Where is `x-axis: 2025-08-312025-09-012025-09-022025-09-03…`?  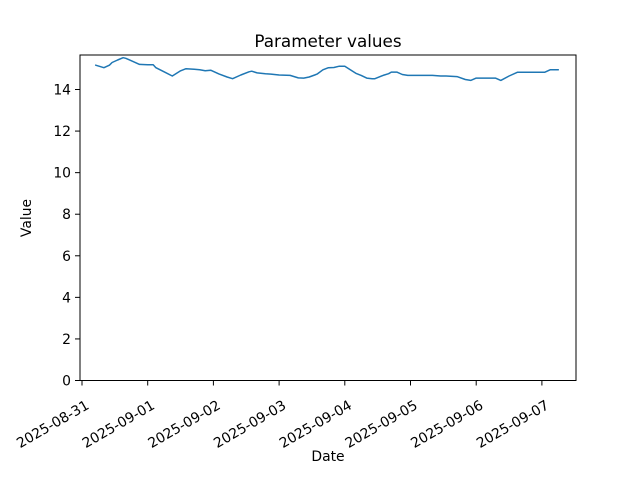 x-axis: 2025-08-312025-09-012025-09-022025-09-03… is located at coordinates (283, 416).